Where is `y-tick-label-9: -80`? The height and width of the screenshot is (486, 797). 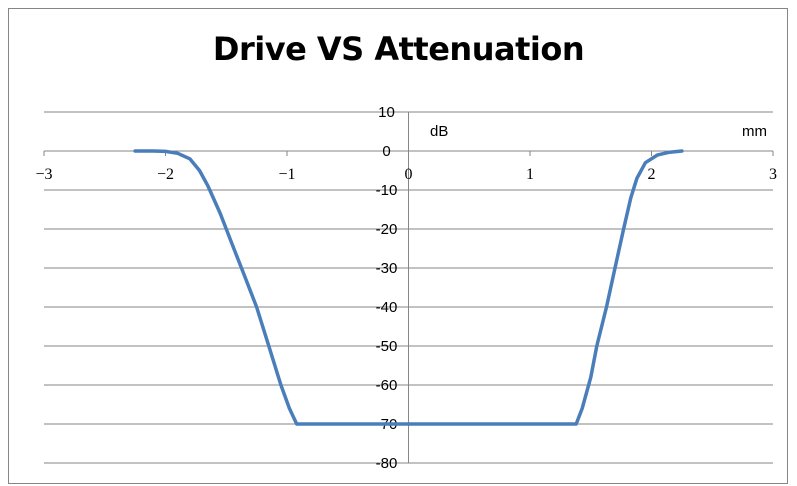
y-tick-label-9: -80 is located at coordinates (387, 463).